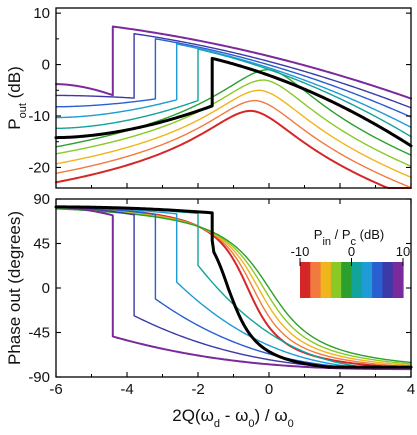  What do you see at coordinates (39, 167) in the screenshot?
I see `power-y-tick-label: -20` at bounding box center [39, 167].